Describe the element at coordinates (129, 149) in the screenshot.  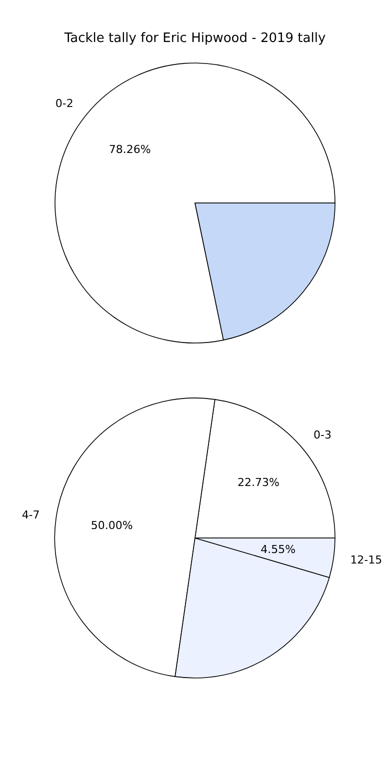
I see `data-label: 78.26%` at that location.